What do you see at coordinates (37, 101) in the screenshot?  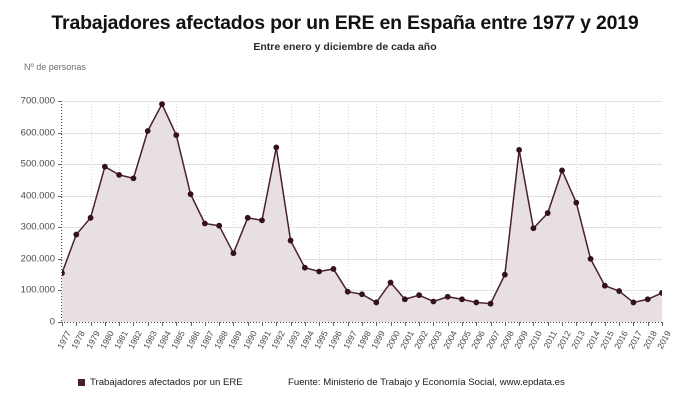 I see `y-tick-label: 700.000` at bounding box center [37, 101].